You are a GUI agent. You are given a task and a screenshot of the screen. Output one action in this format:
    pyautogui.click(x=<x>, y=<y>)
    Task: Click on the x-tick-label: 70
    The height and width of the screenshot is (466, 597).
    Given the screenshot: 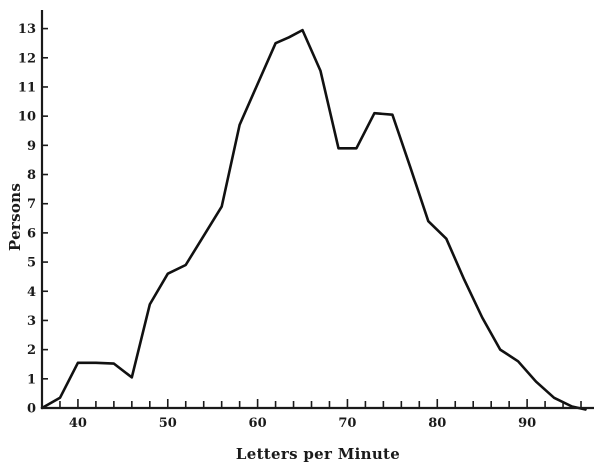 What is the action you would take?
    pyautogui.click(x=347, y=423)
    